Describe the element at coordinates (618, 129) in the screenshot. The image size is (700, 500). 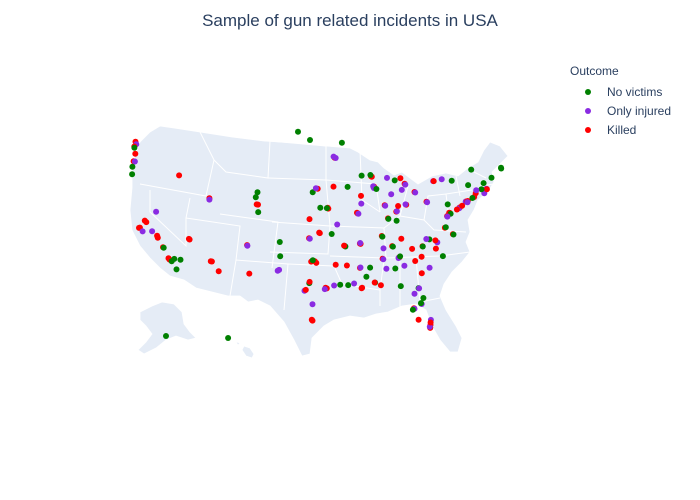
I see `legend-item-killed: Killed` at that location.